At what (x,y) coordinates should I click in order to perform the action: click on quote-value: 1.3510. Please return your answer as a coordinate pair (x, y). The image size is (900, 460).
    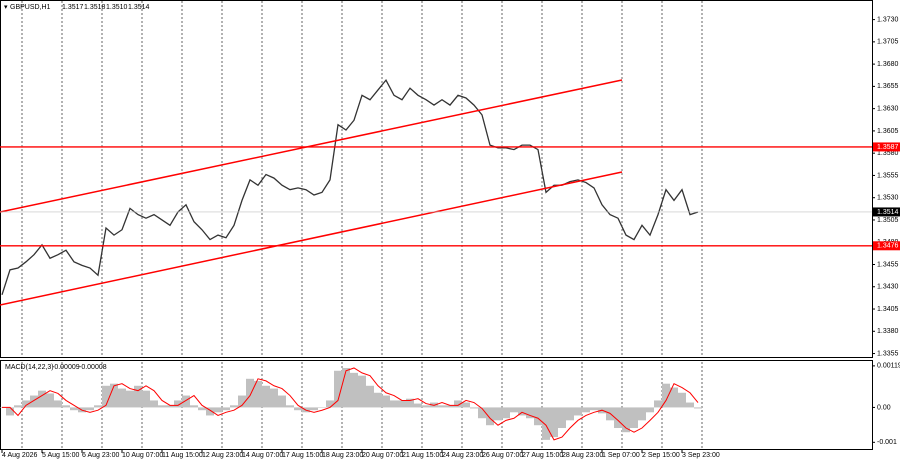
    Looking at the image, I should click on (117, 7).